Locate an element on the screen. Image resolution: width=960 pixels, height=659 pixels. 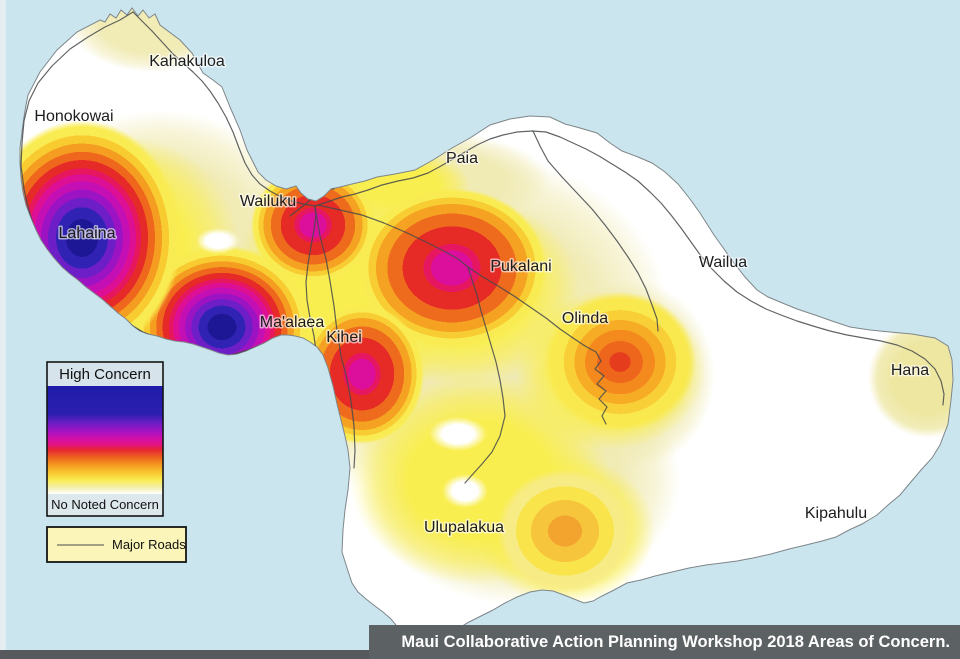
caption-bar-bg is located at coordinates (664, 642).